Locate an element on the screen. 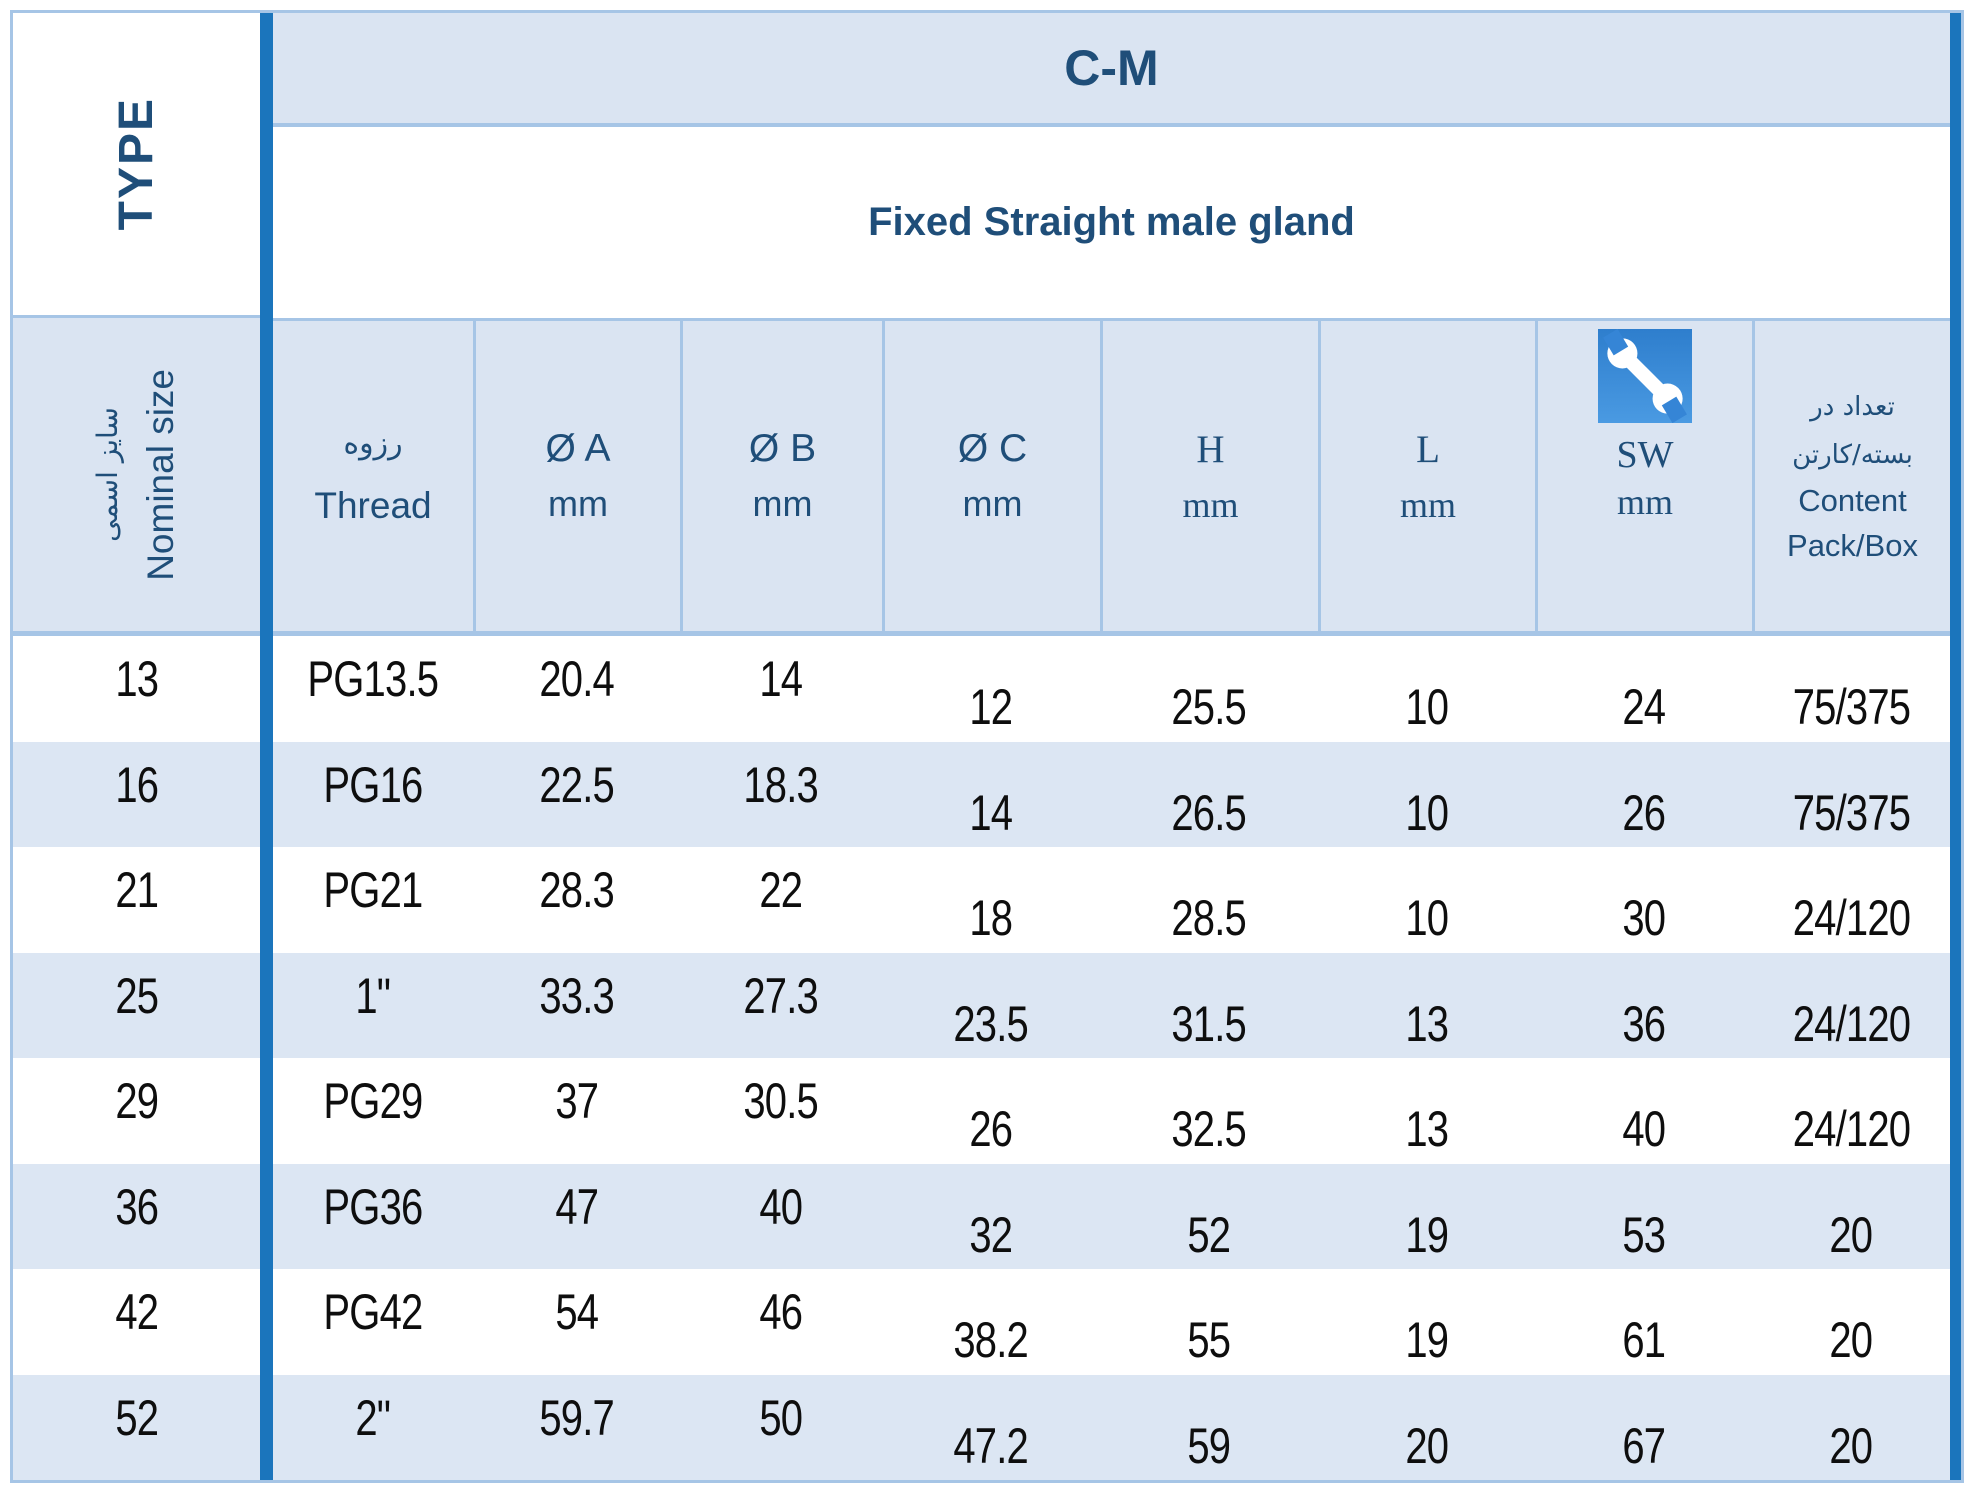 The height and width of the screenshot is (1493, 1974). value-sw: 26 is located at coordinates (1644, 812).